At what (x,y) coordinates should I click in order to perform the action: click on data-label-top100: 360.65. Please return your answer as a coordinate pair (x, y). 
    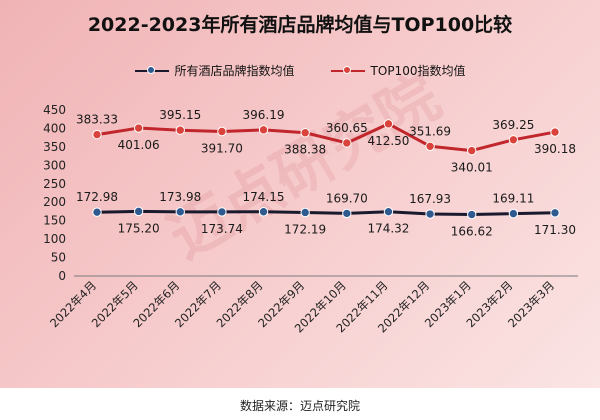
    Looking at the image, I should click on (347, 128).